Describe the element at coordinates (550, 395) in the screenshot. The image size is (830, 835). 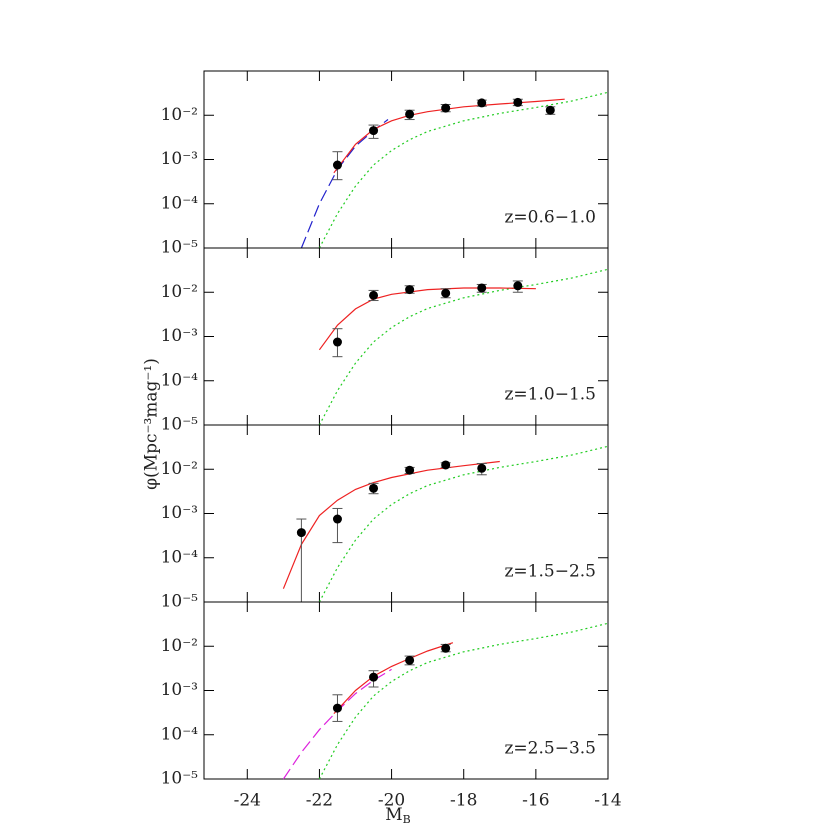
I see `panel-annotation: z=1.0−1.5` at that location.